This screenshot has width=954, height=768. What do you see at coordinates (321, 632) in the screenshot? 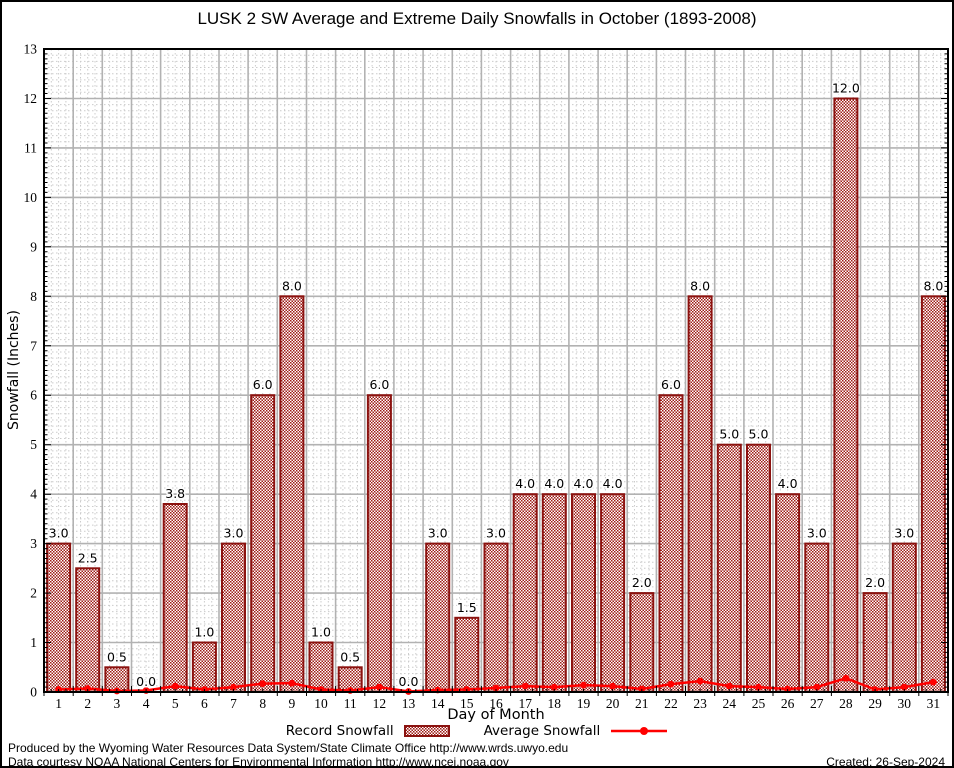
I see `bar-value-label-day-10: 1.0` at bounding box center [321, 632].